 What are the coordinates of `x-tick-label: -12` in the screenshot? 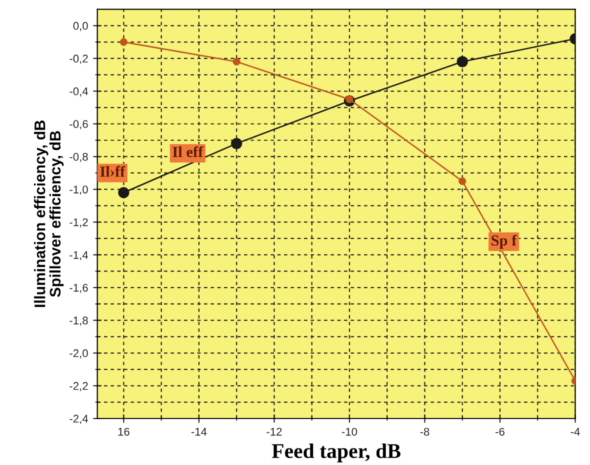 It's located at (274, 432).